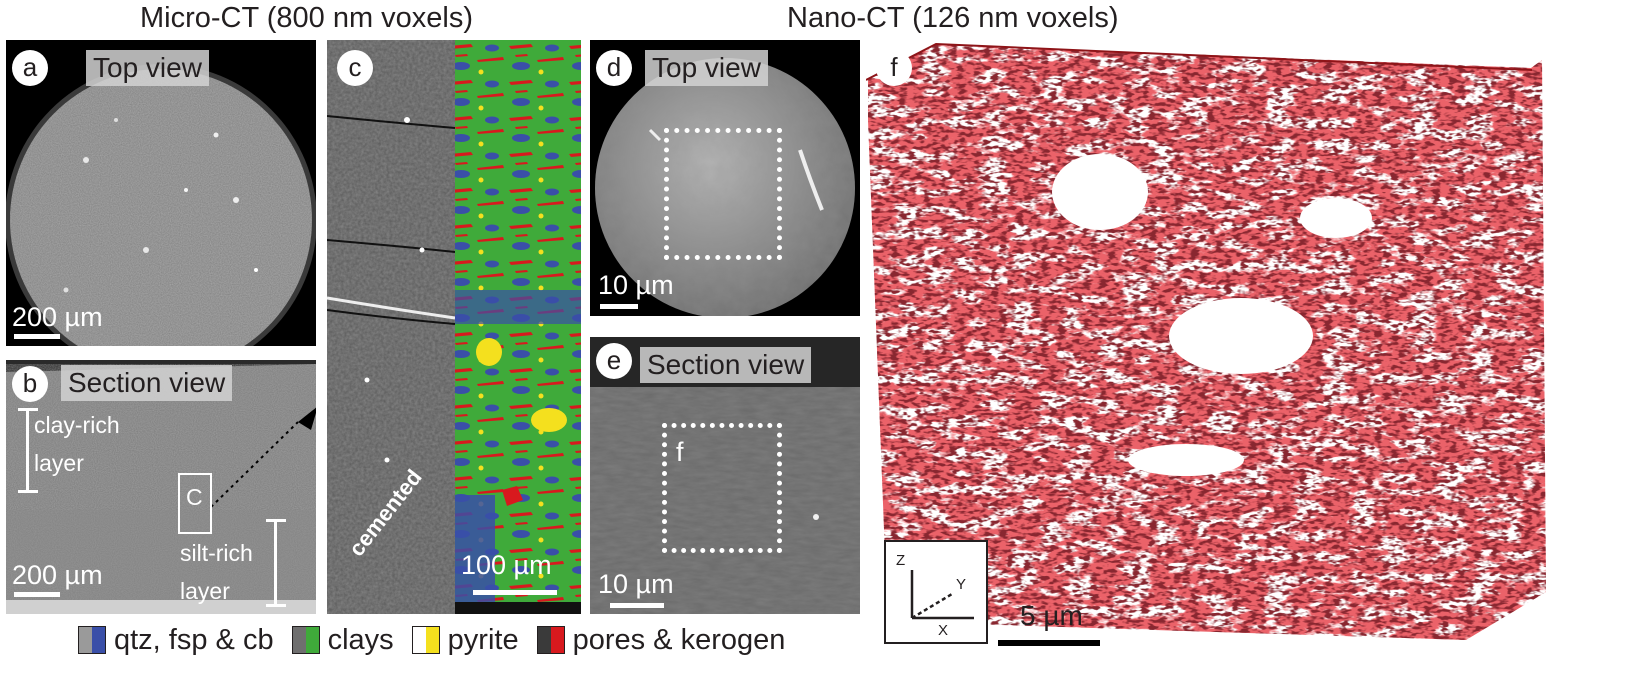 The width and height of the screenshot is (1650, 700). Describe the element at coordinates (59, 463) in the screenshot. I see `clay-rich-label-2: layer` at that location.